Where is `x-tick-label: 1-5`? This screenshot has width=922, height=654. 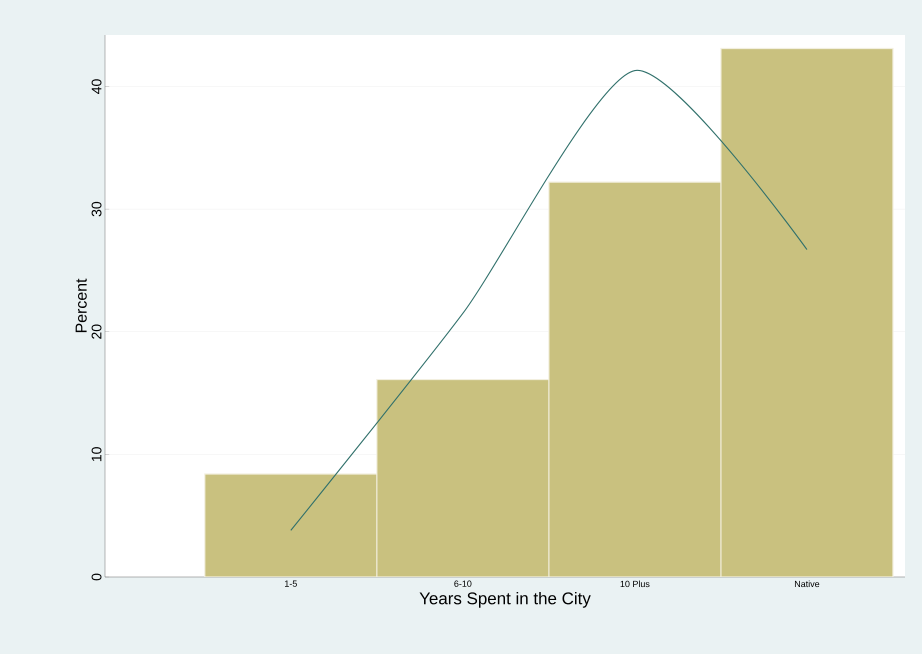 x-tick-label: 1-5 is located at coordinates (291, 583).